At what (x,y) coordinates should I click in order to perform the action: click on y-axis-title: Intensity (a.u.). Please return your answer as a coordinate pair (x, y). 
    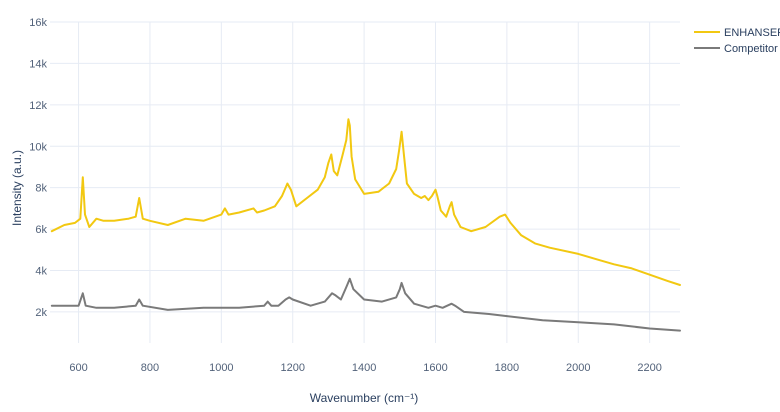
    Looking at the image, I should click on (17, 188).